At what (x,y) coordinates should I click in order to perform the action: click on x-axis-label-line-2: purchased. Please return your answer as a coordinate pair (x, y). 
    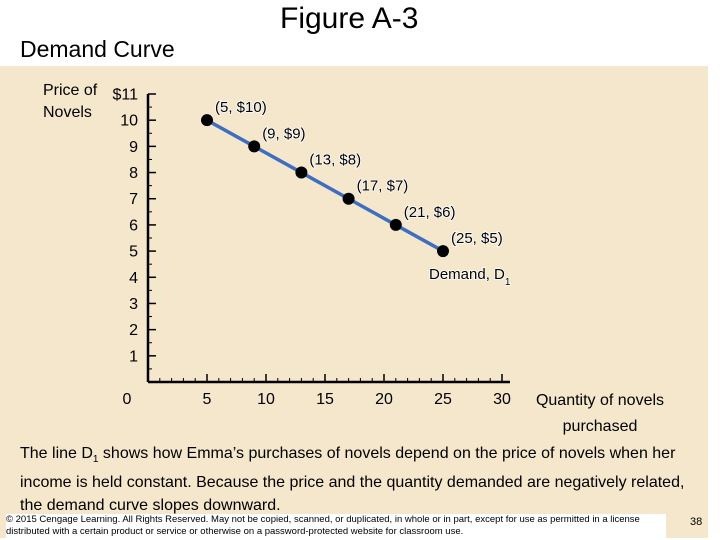
    Looking at the image, I should click on (600, 426).